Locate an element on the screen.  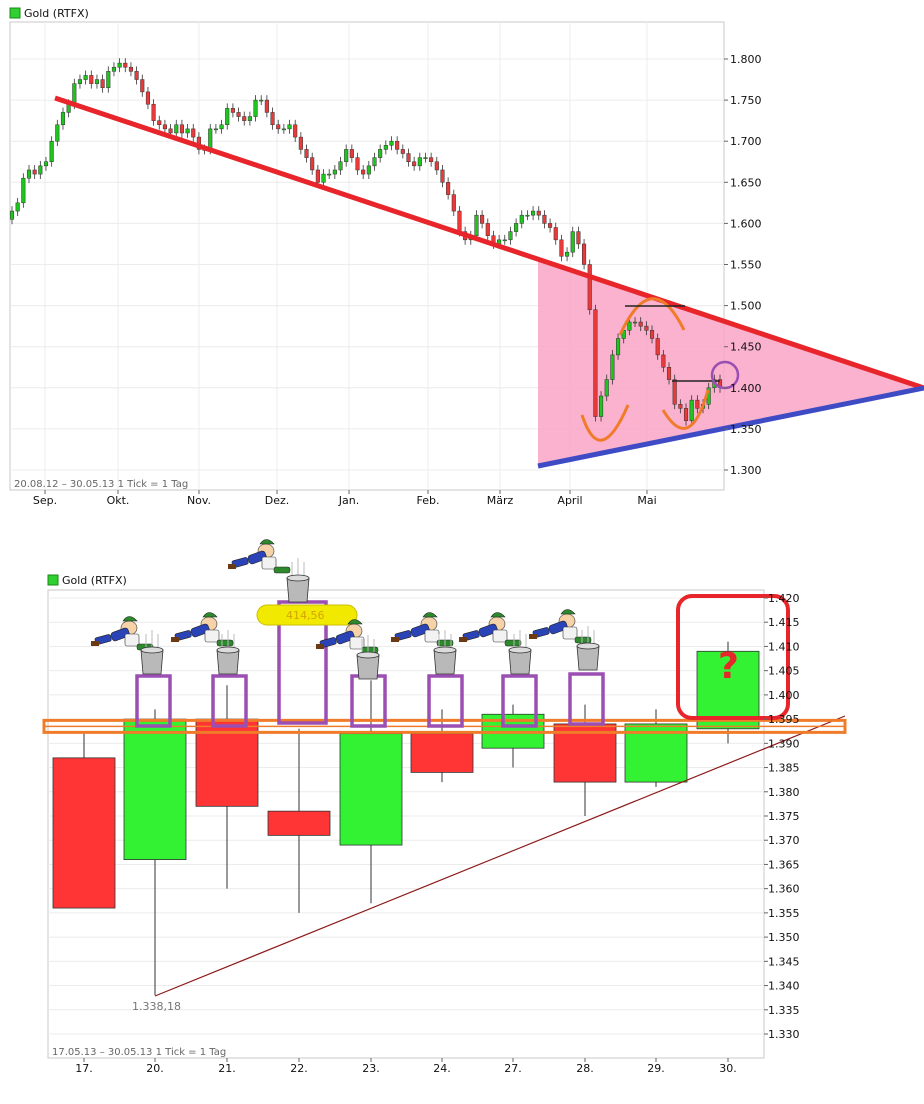
bottom-x-axis: 17. 20. 21. 22. 23. 24. 27. 28. 29. 30. is located at coordinates (406, 1066).